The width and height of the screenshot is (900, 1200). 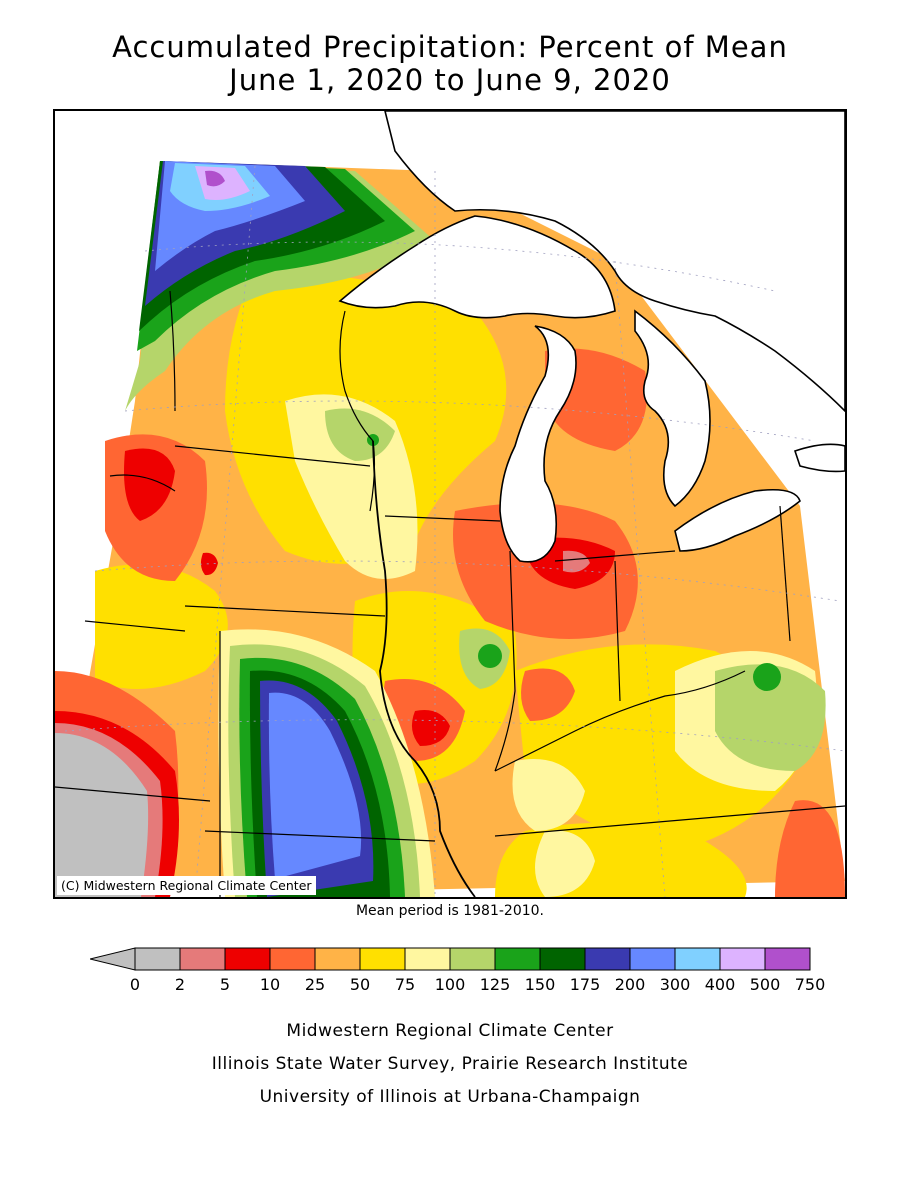 I want to click on border-ia-mo, so click(x=285, y=611).